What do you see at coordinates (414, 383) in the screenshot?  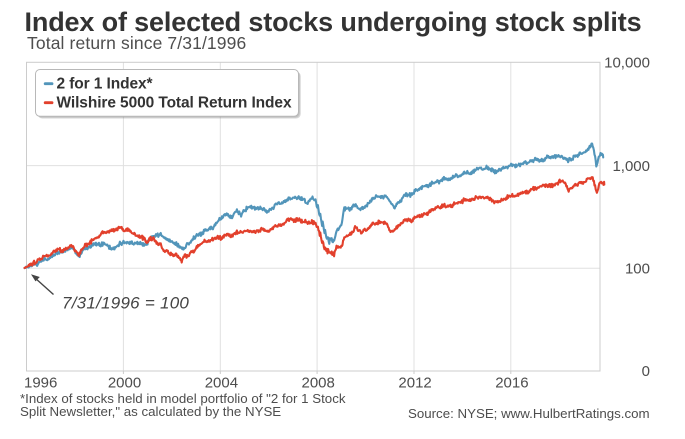 I see `svg-text: 2012` at bounding box center [414, 383].